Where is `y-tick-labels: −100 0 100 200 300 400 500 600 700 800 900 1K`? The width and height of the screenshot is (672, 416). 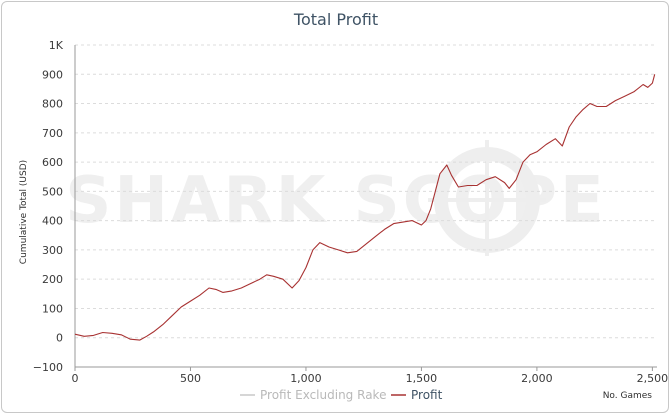 y-tick-labels: −100 0 100 200 300 400 500 600 700 800 900 1K is located at coordinates (48, 206).